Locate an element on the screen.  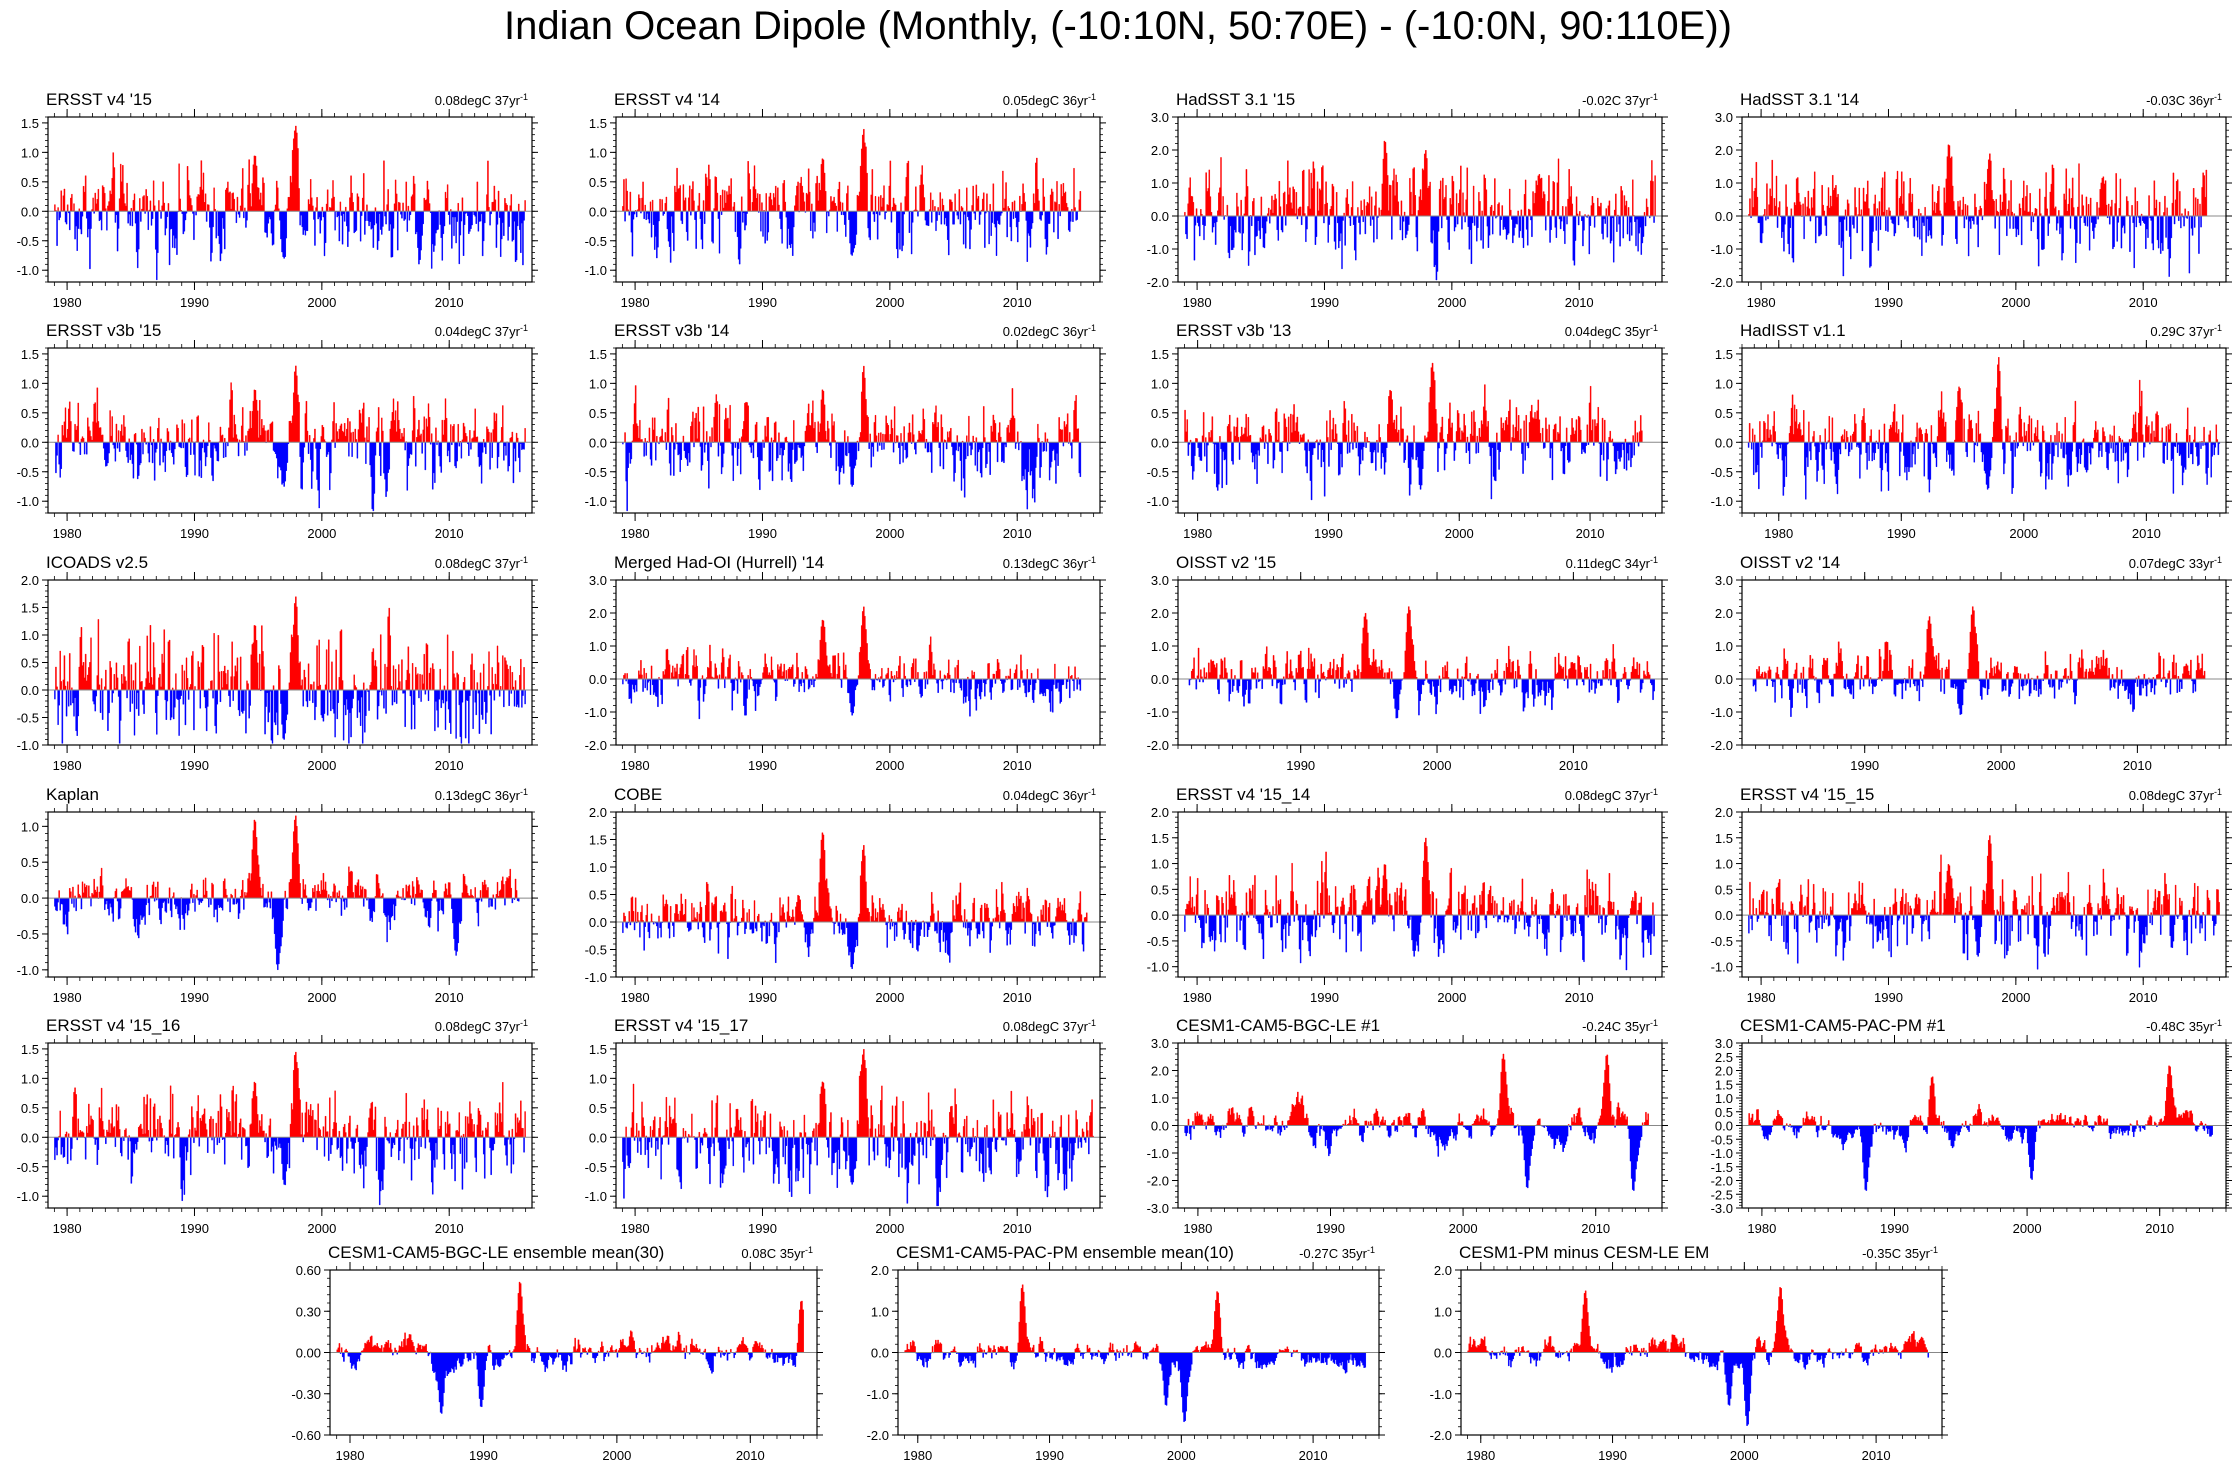
trend-value: 0.29C 37yr is located at coordinates (2182, 331).